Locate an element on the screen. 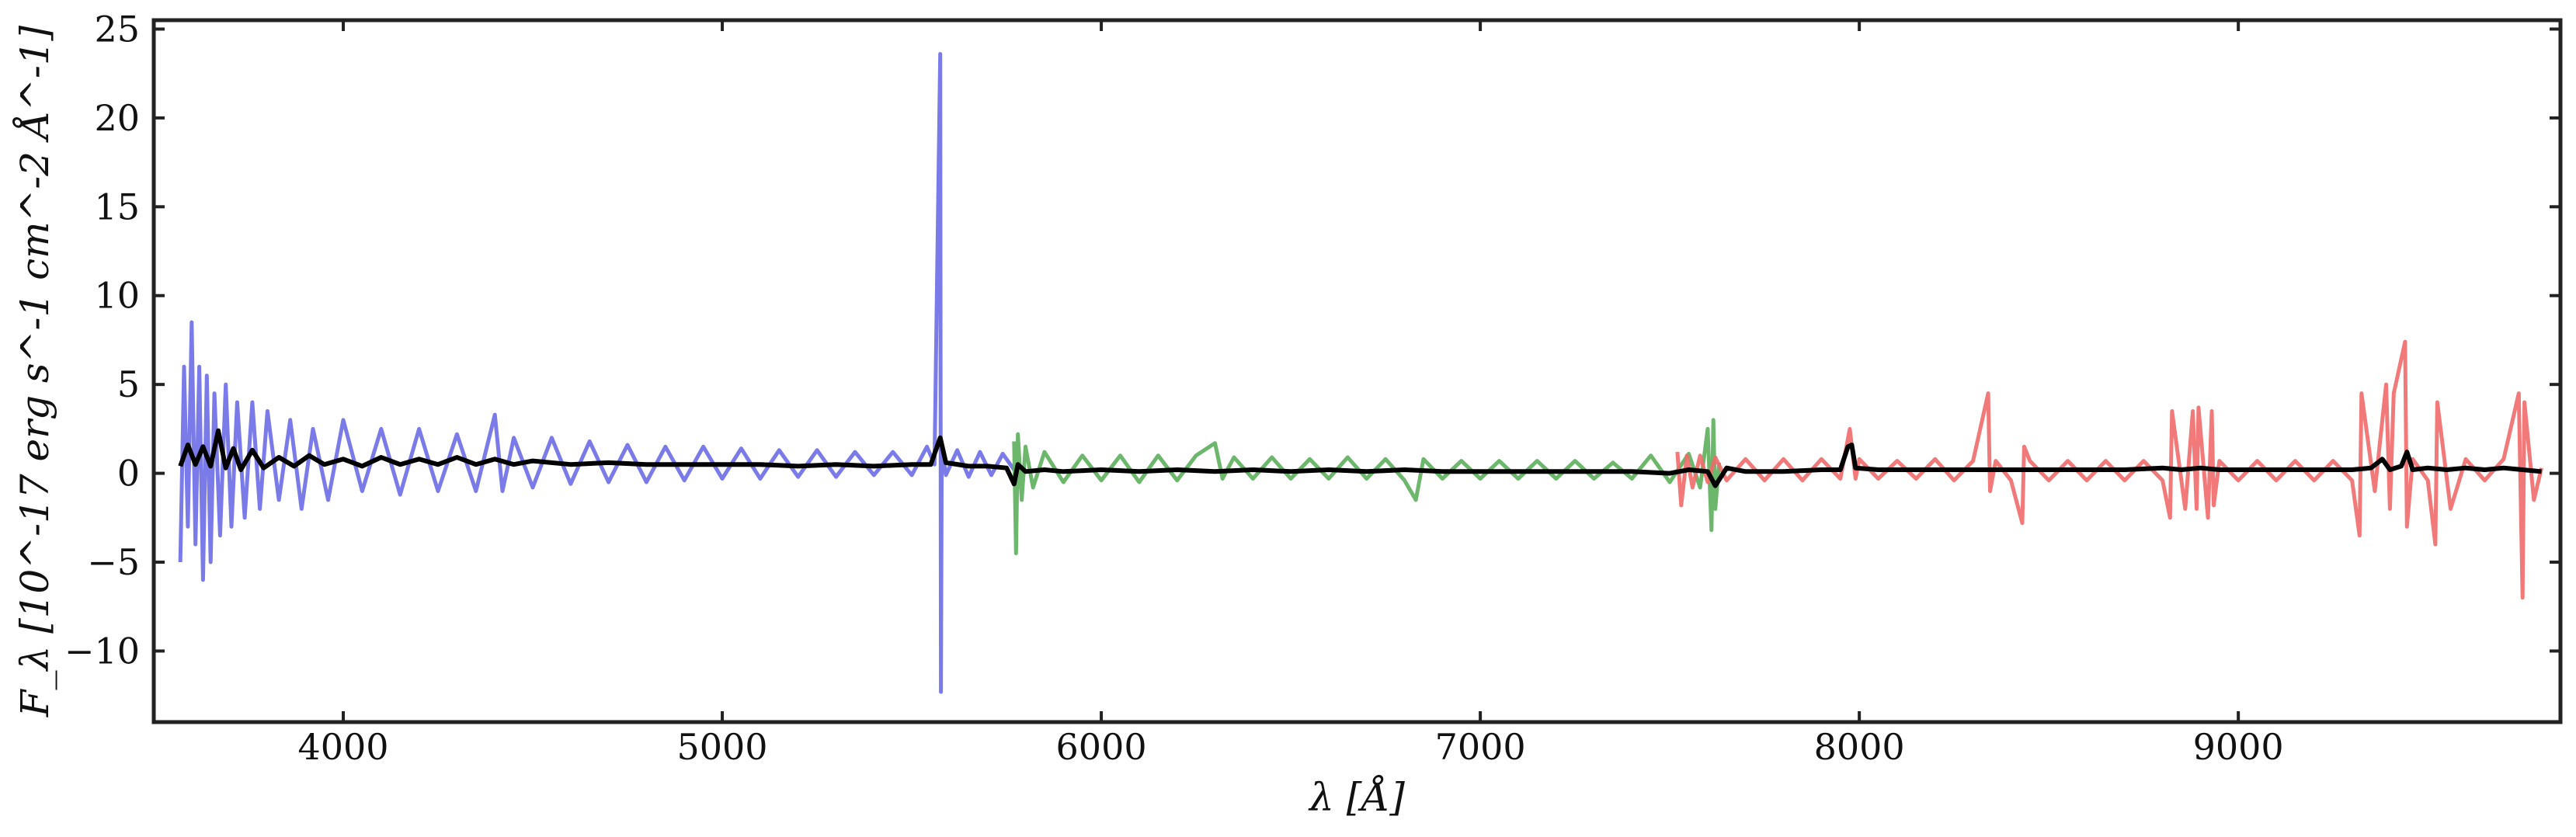 The width and height of the screenshot is (2576, 837). y-tick-label: 15 is located at coordinates (117, 207).